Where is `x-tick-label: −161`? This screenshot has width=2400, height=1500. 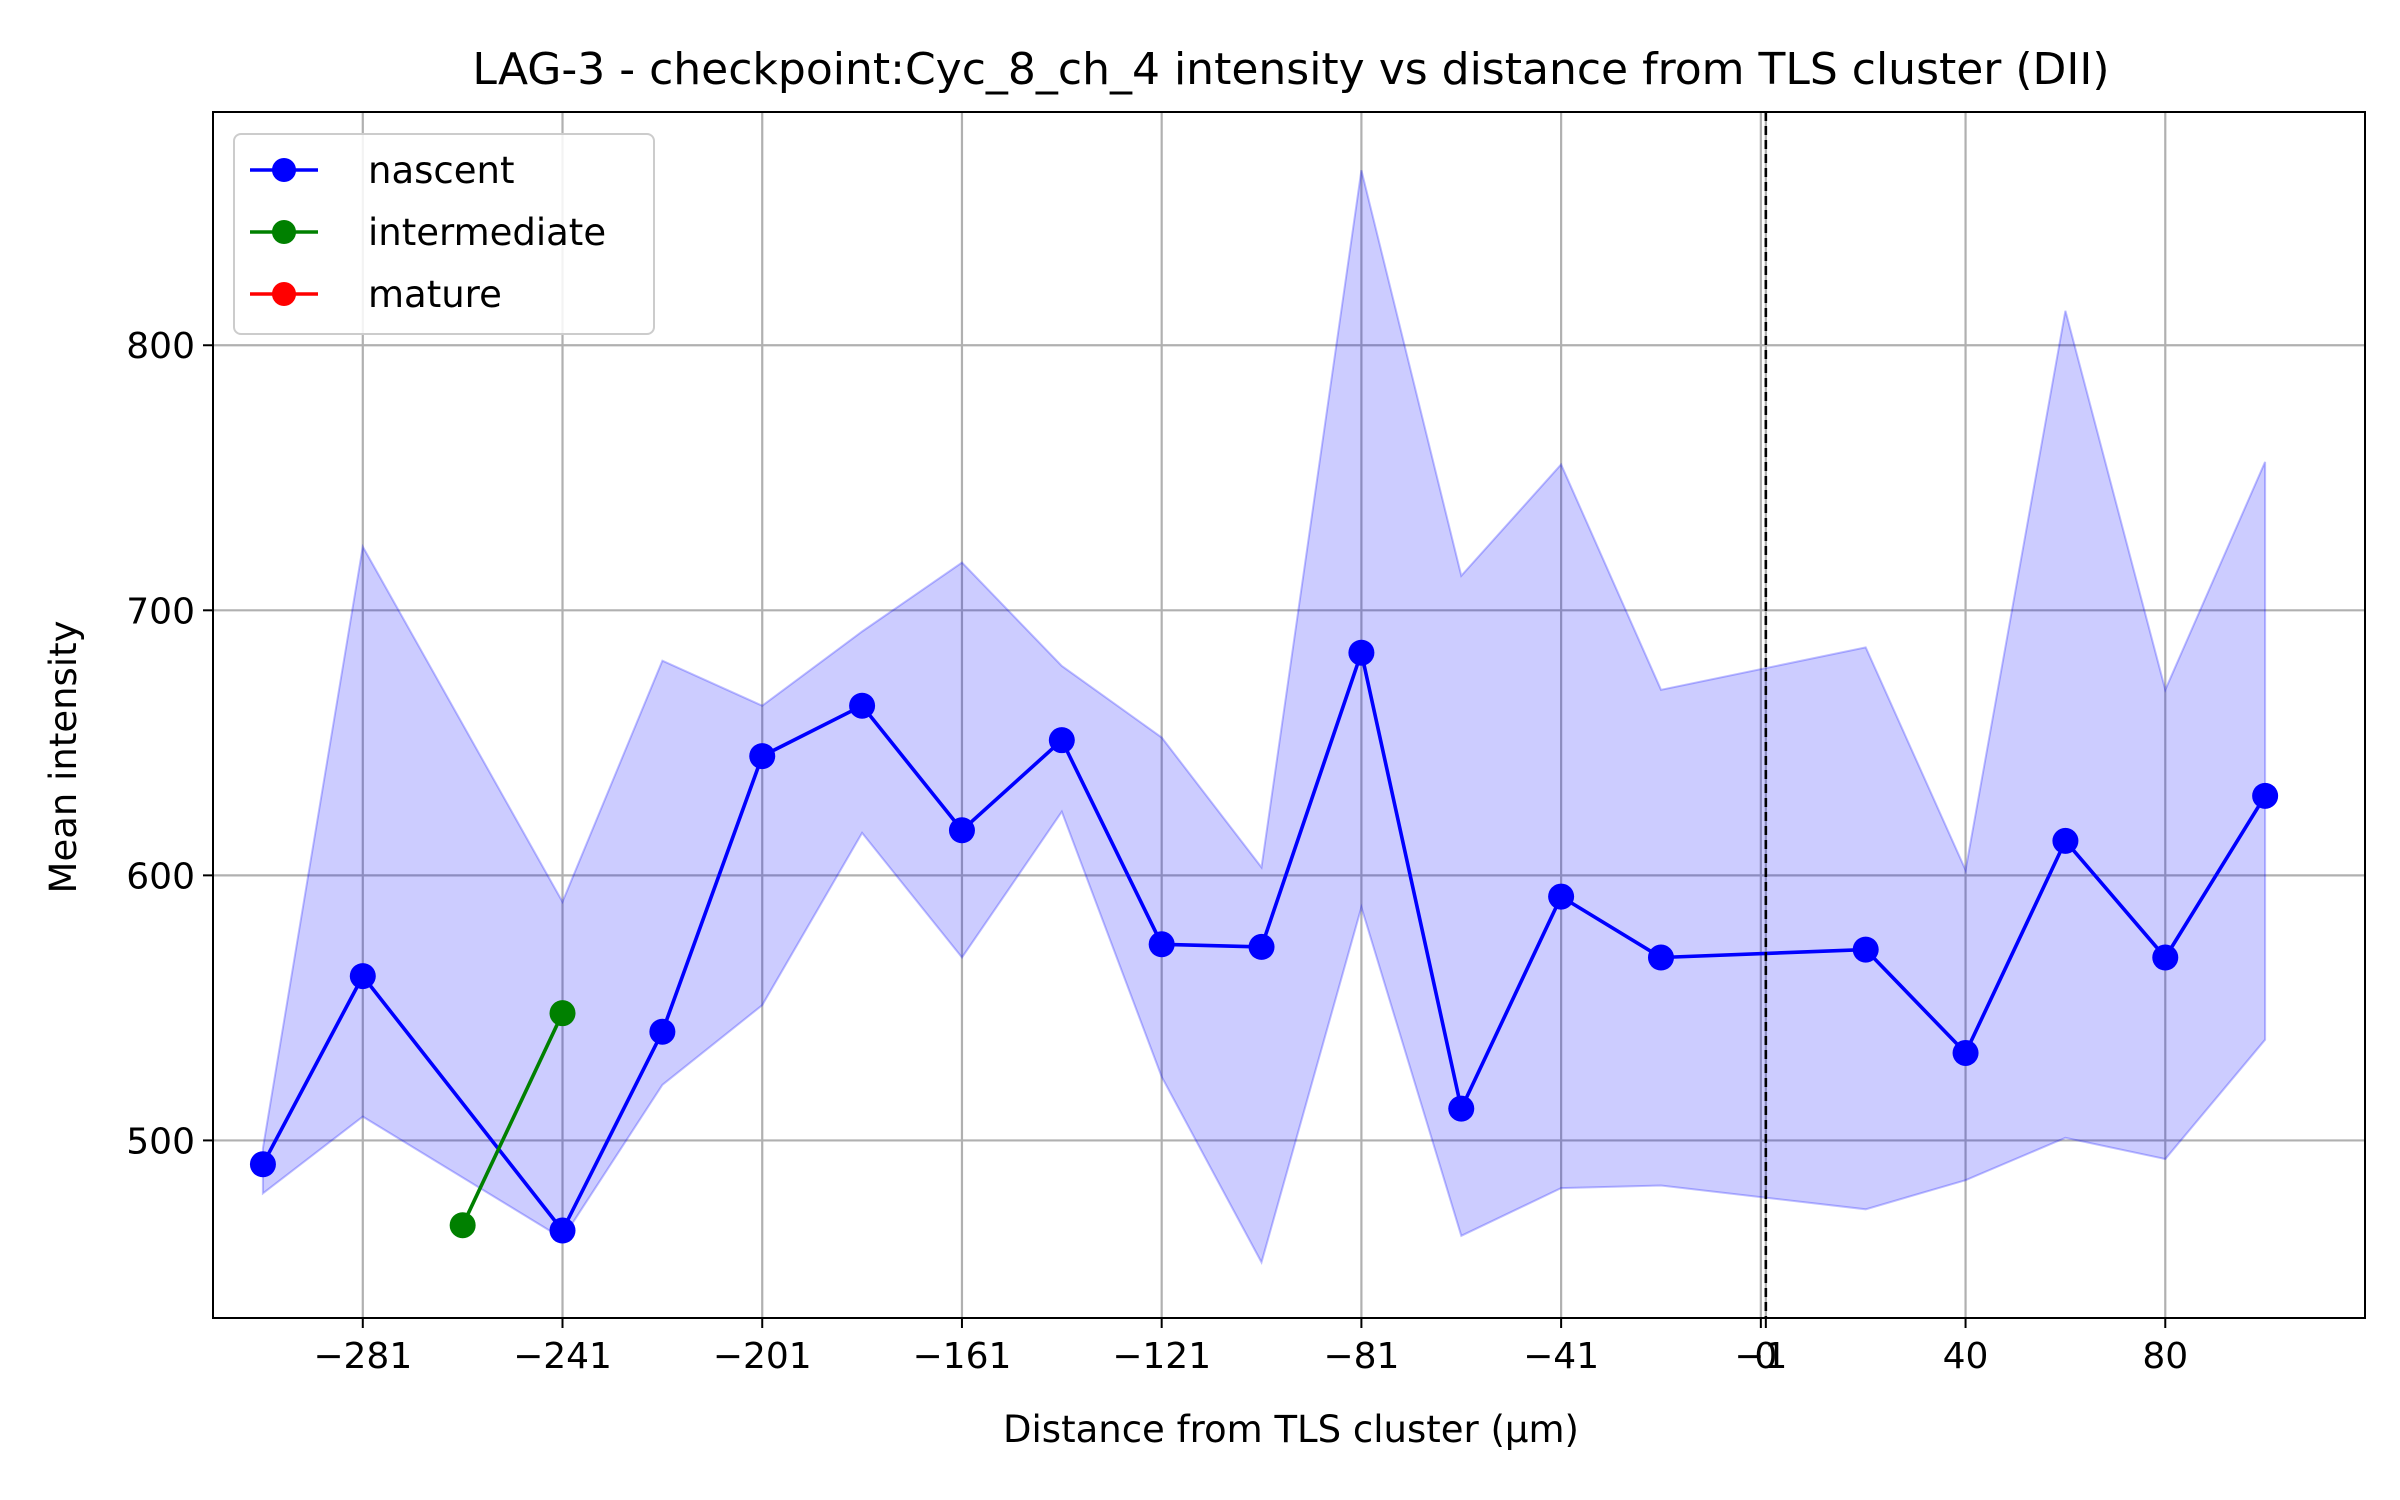
x-tick-label: −161 is located at coordinates (962, 1356).